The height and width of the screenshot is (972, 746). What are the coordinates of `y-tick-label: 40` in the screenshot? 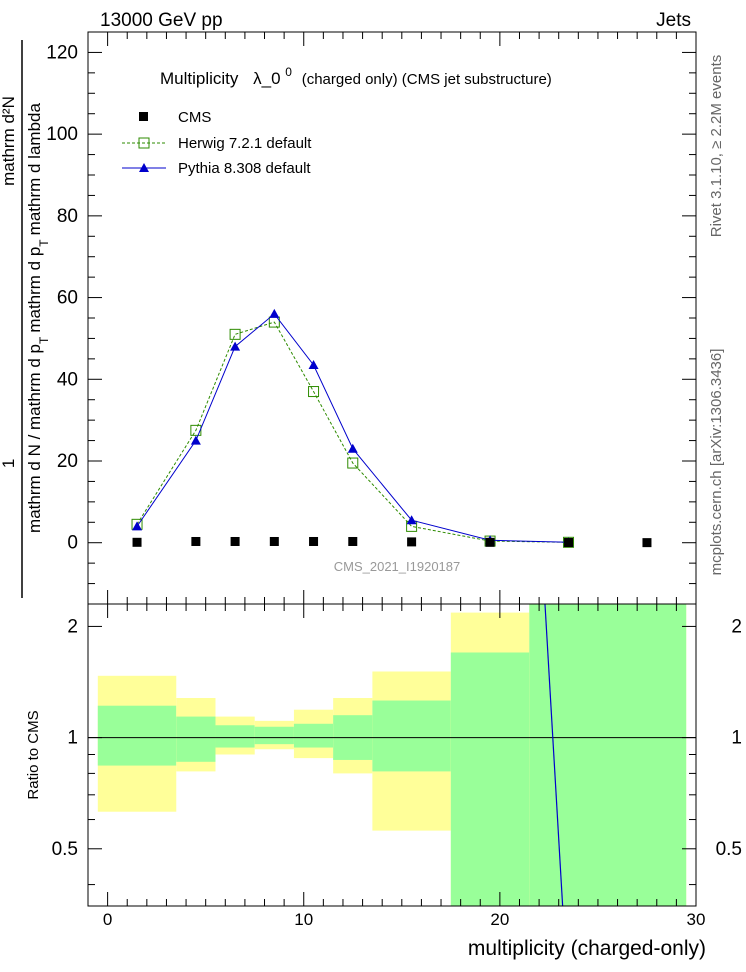 It's located at (67, 379).